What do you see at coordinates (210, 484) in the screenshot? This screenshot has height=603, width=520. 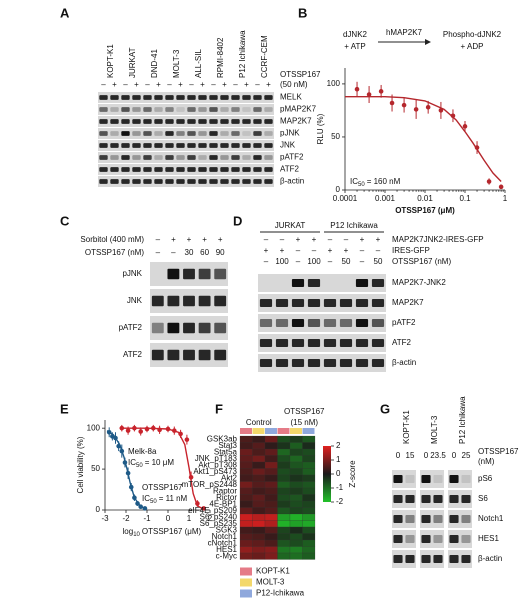 I see `row-label: mTOR_pS2448` at bounding box center [210, 484].